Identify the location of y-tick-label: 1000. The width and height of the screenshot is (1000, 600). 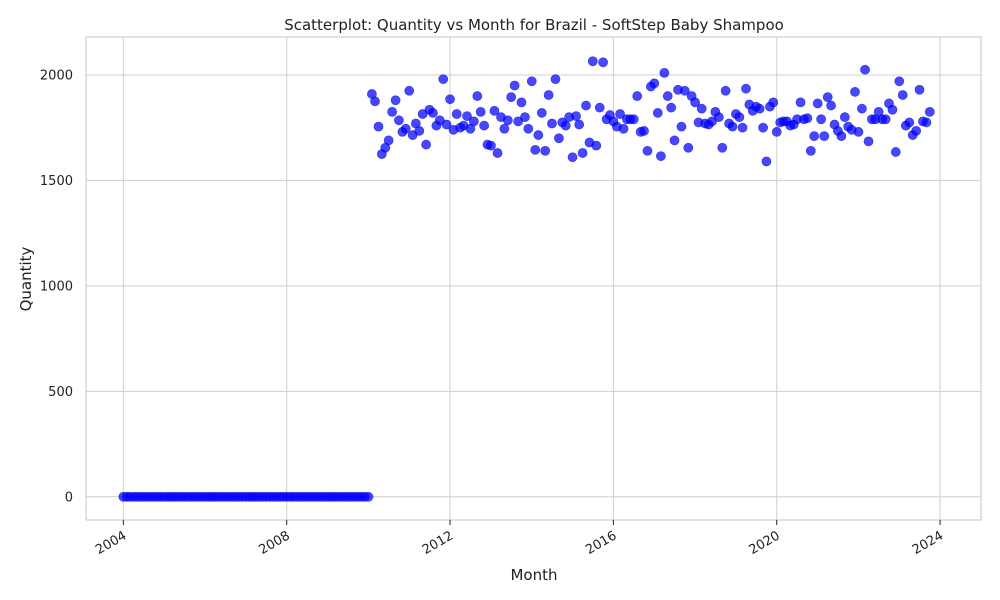
(56, 286).